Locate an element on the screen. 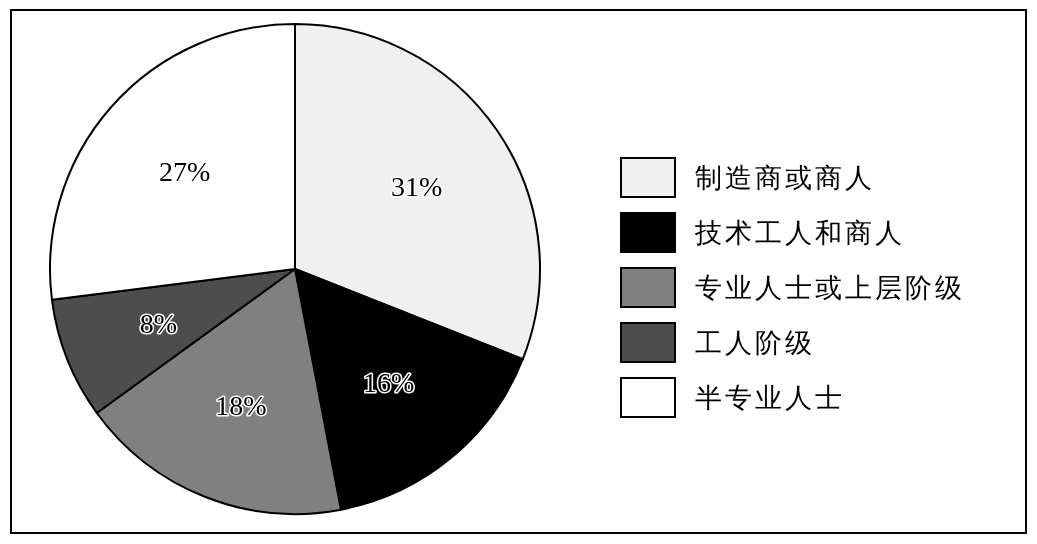  legend-label: 半专业人士 is located at coordinates (770, 398).